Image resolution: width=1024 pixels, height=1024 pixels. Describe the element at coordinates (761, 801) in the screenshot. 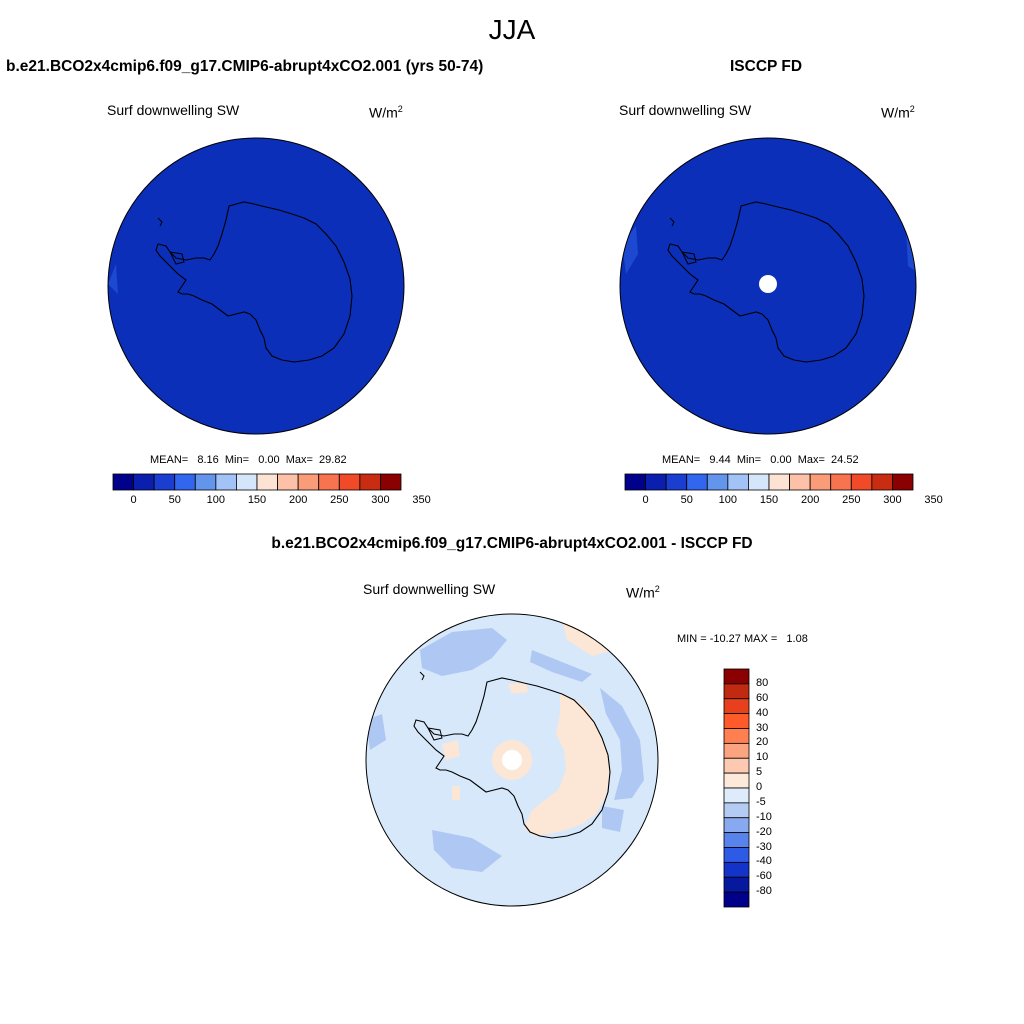

I see `colorbar-tick-label: -5` at that location.